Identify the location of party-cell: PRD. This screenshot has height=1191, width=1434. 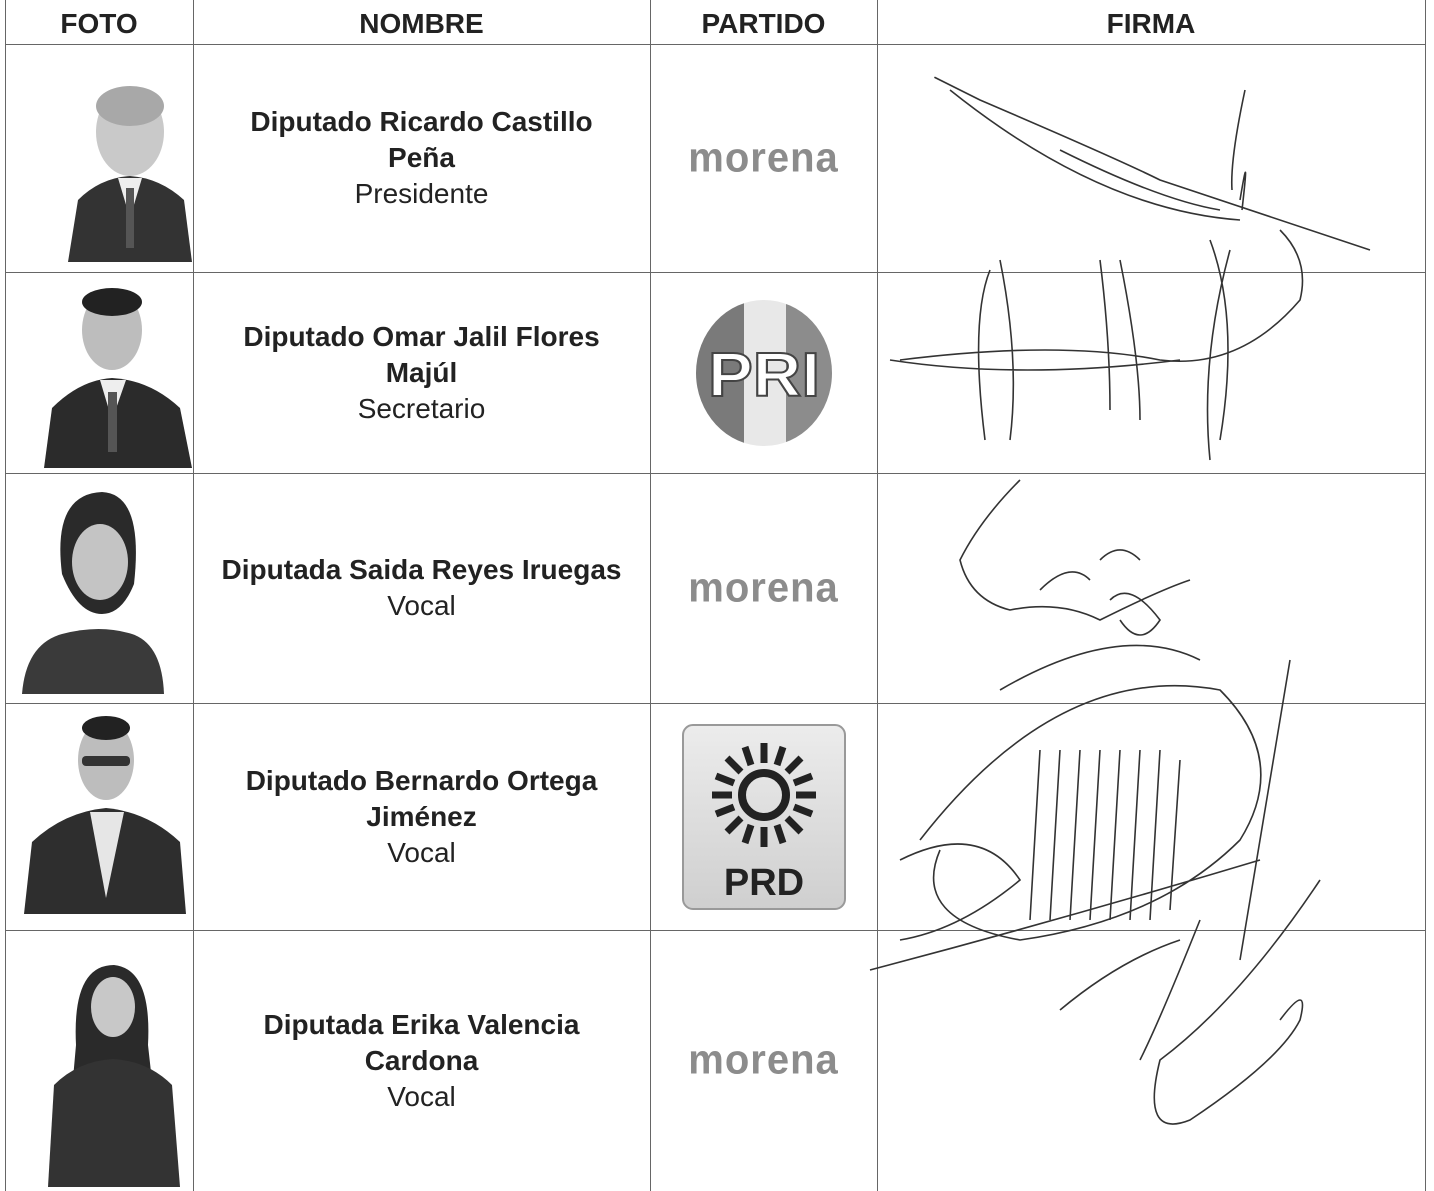
(763, 816).